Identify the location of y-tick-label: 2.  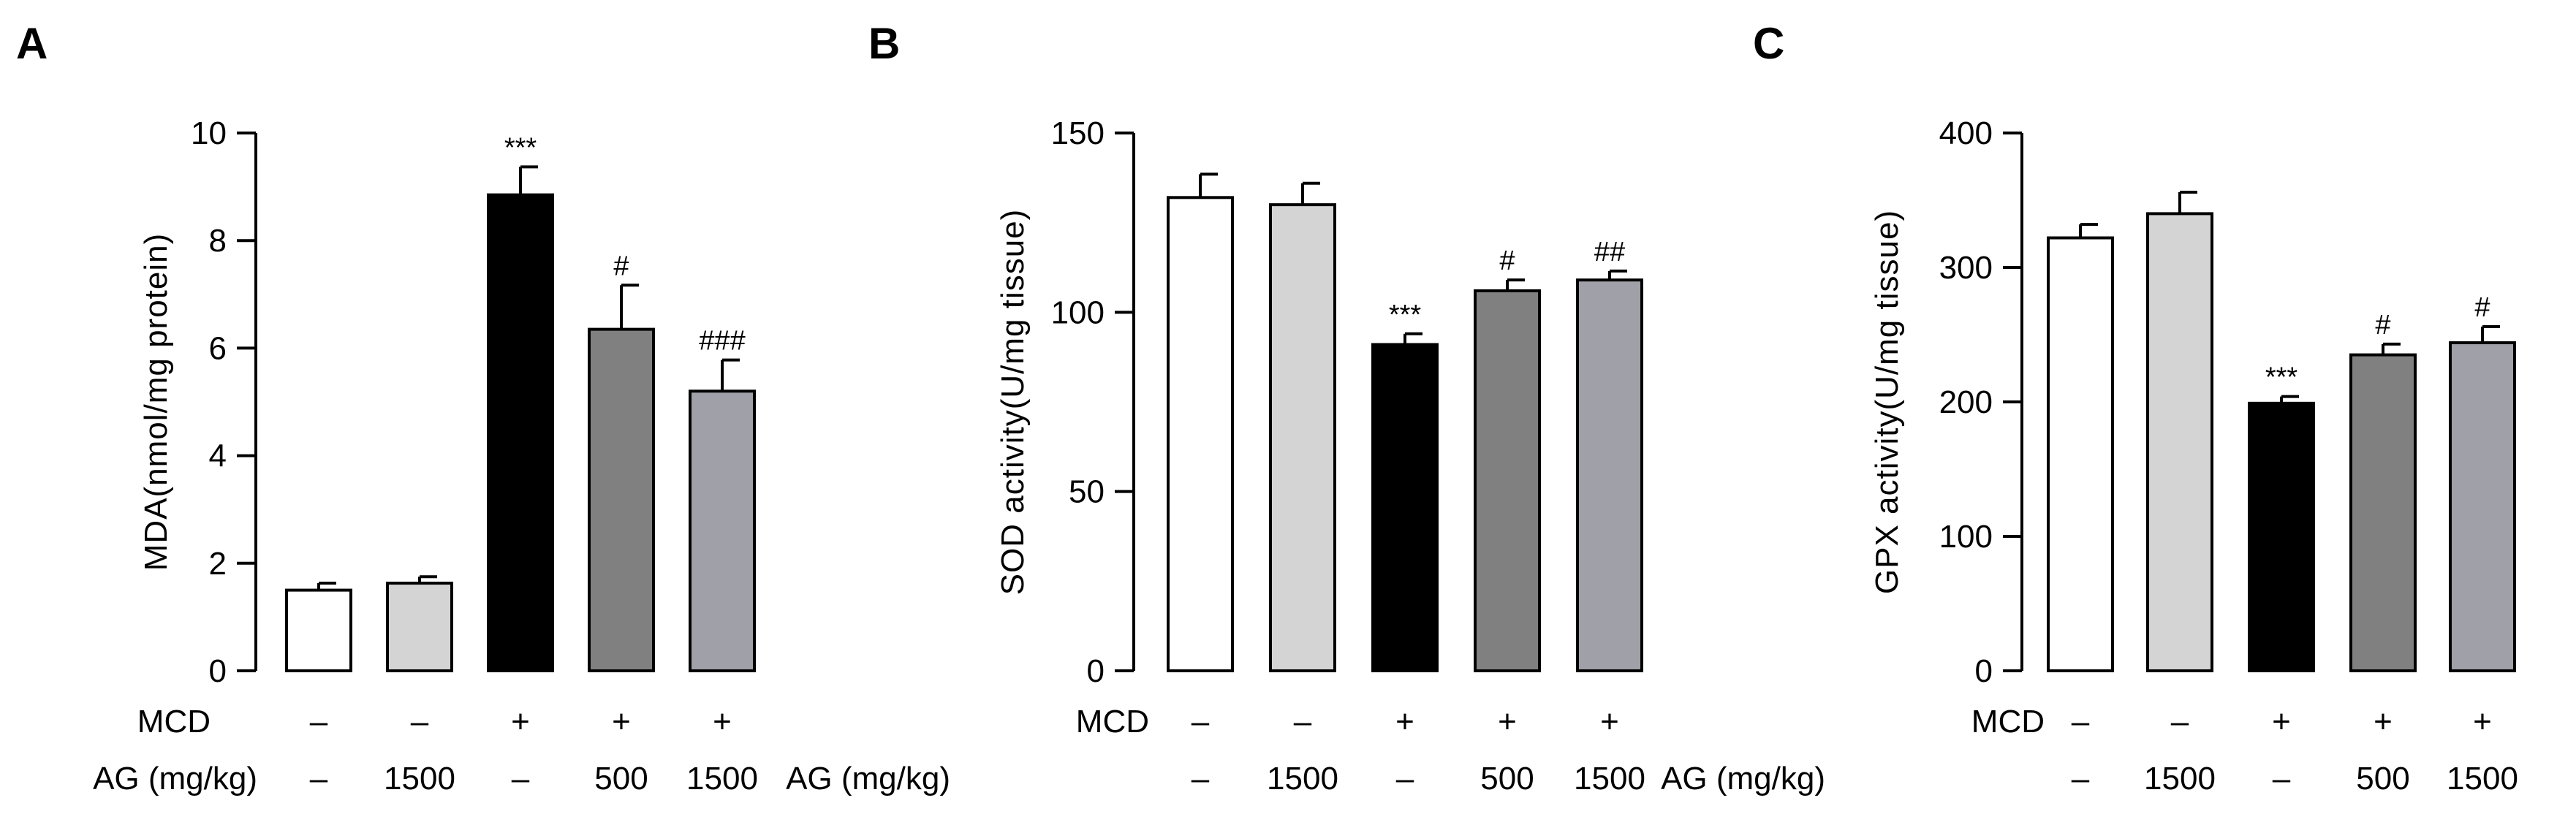
(218, 564).